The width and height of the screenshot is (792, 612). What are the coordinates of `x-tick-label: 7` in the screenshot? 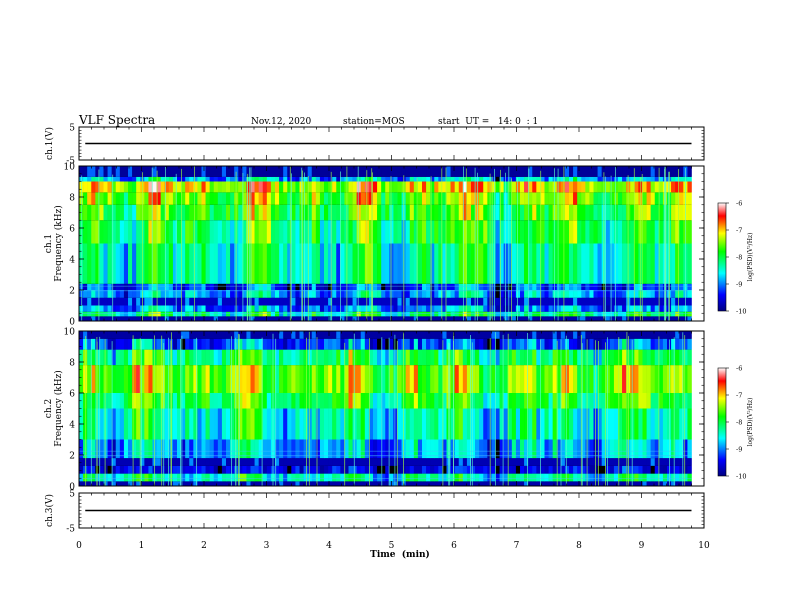 It's located at (517, 546).